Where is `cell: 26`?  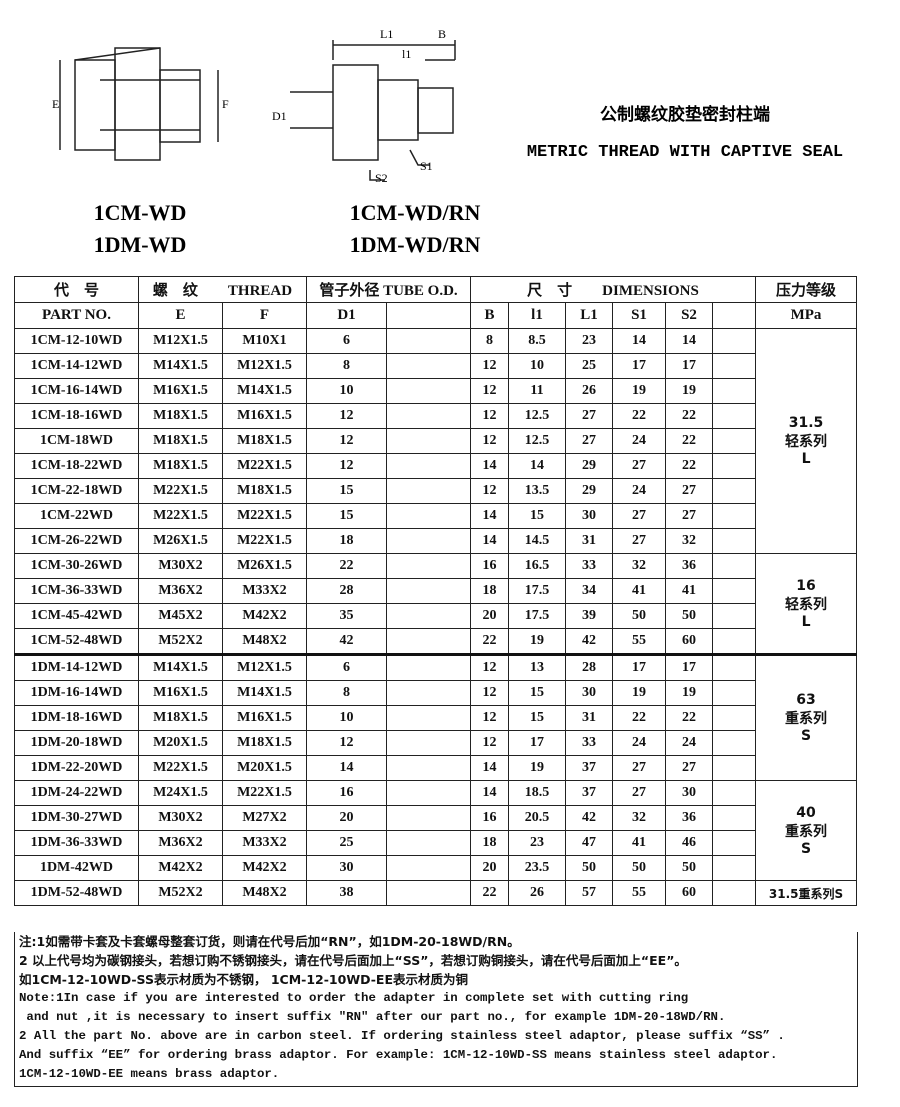 cell: 26 is located at coordinates (589, 391).